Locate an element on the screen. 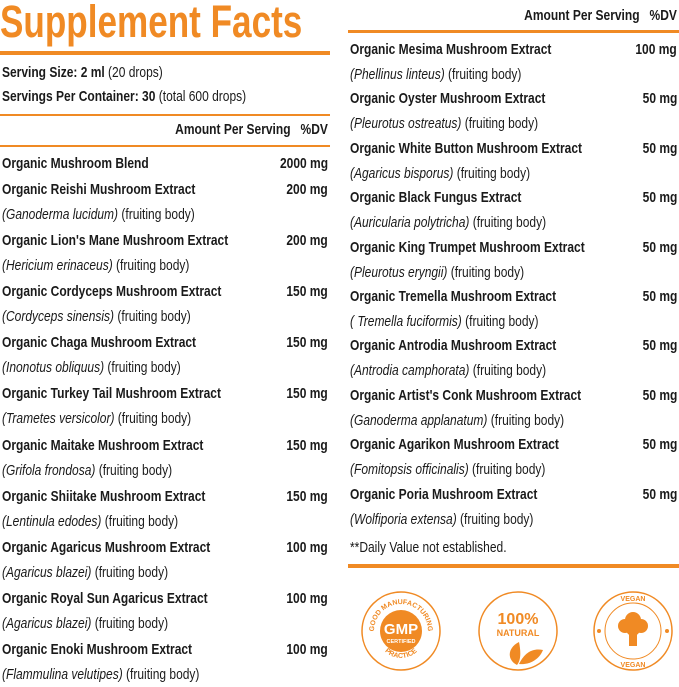  ingredient-row: Organic Mesima Mushroom Extract 100 mg is located at coordinates (513, 49).